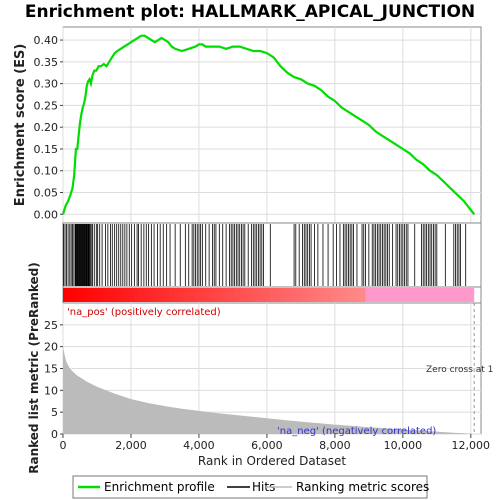  What do you see at coordinates (356, 431) in the screenshot?
I see `negative-correlation-label: 'na_neg' (negatively correlated)` at bounding box center [356, 431].